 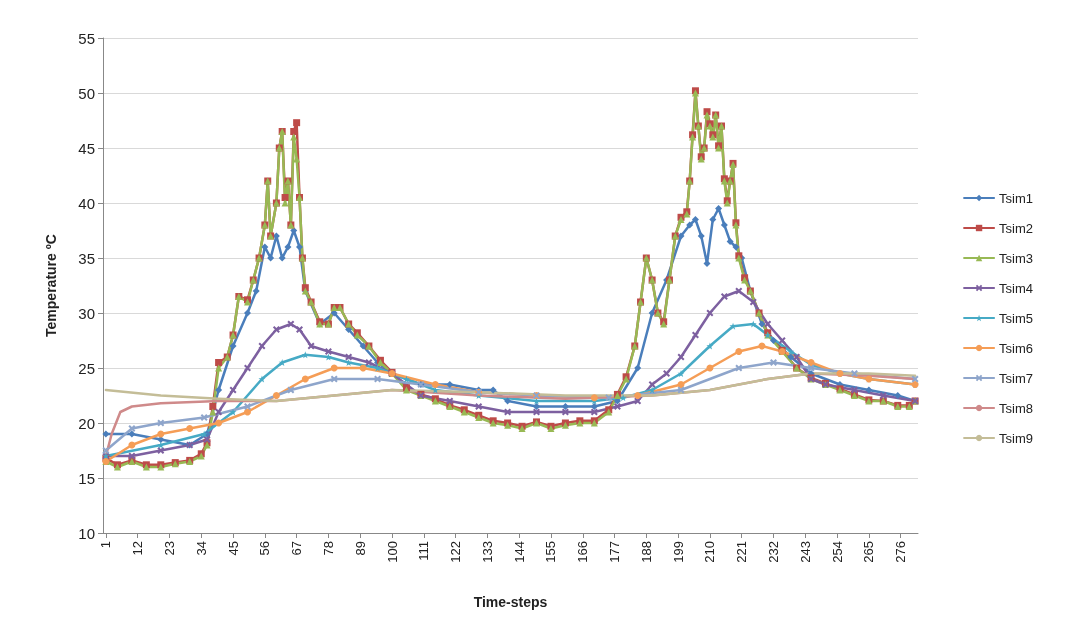 What do you see at coordinates (456, 552) in the screenshot?
I see `x-tick-label: 122` at bounding box center [456, 552].